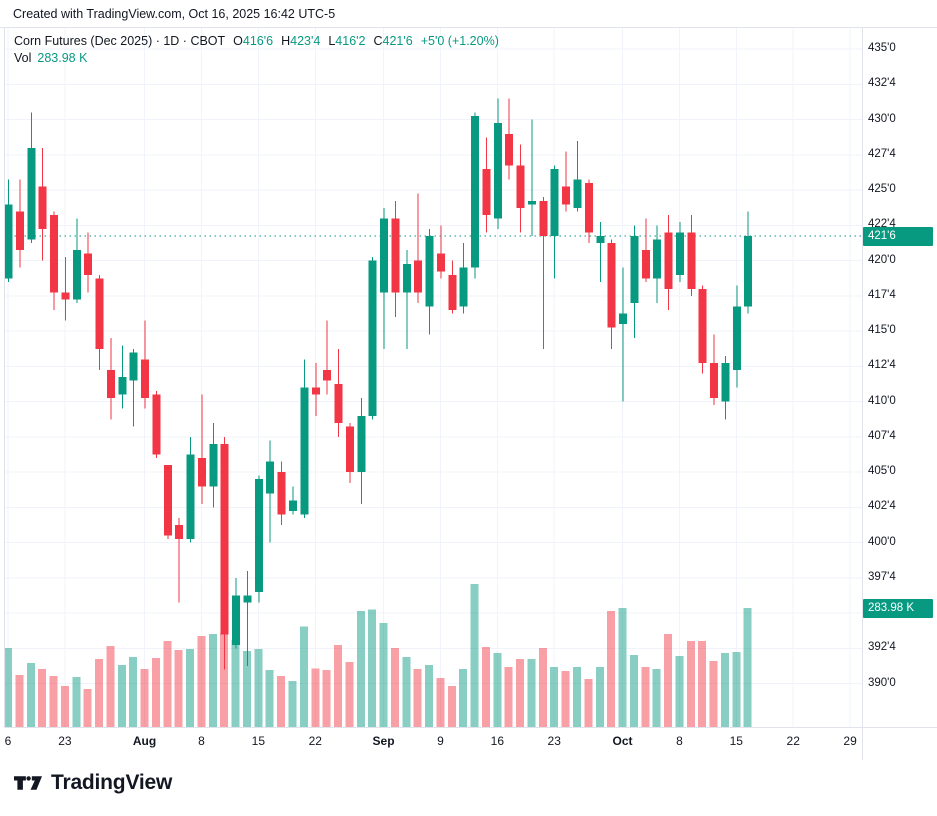 The height and width of the screenshot is (816, 937). I want to click on price-axis-label: 410'0, so click(882, 400).